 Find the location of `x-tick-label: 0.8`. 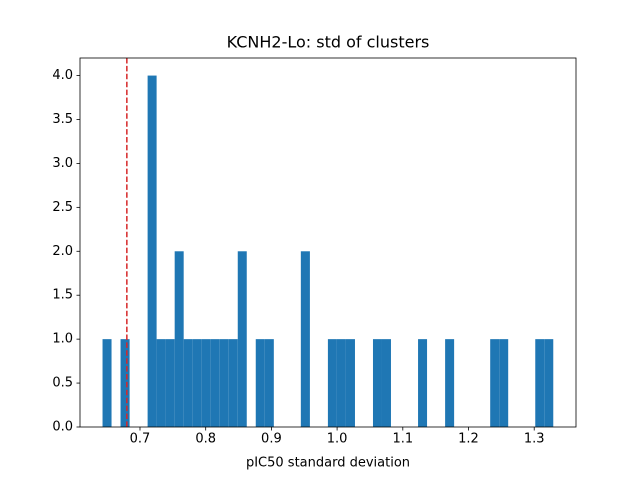

x-tick-label: 0.8 is located at coordinates (205, 439).